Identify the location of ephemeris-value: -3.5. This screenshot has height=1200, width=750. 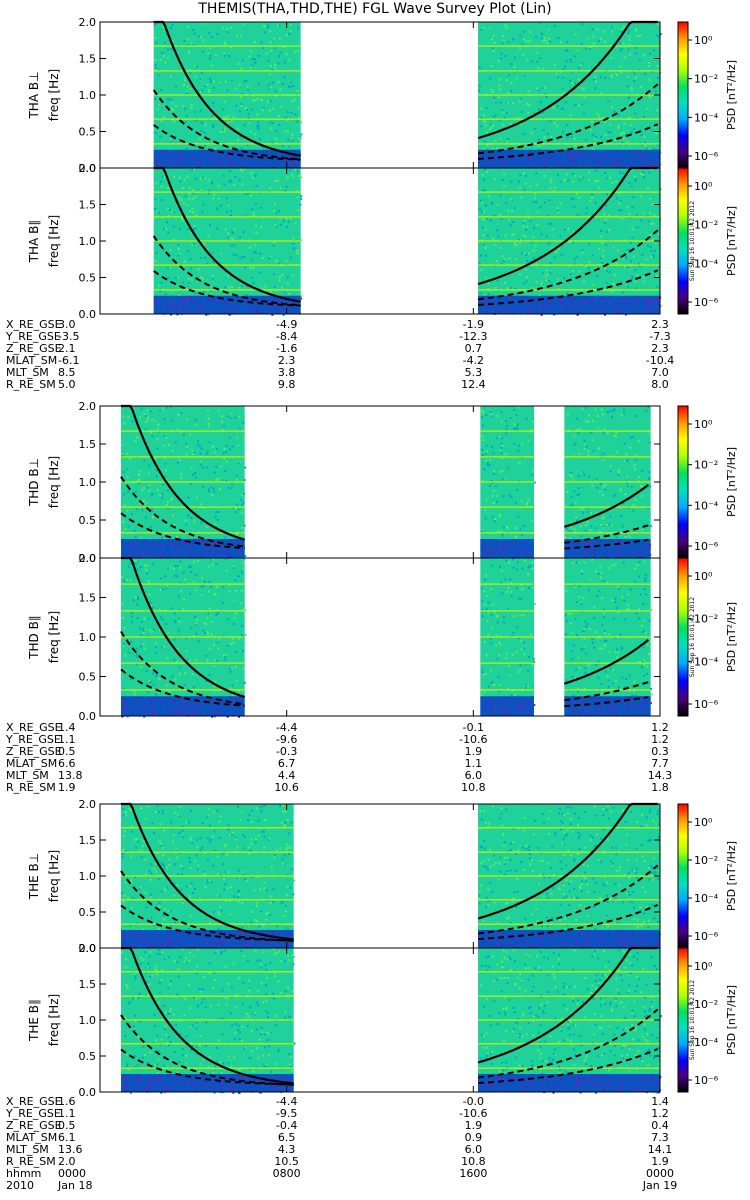
(68, 336).